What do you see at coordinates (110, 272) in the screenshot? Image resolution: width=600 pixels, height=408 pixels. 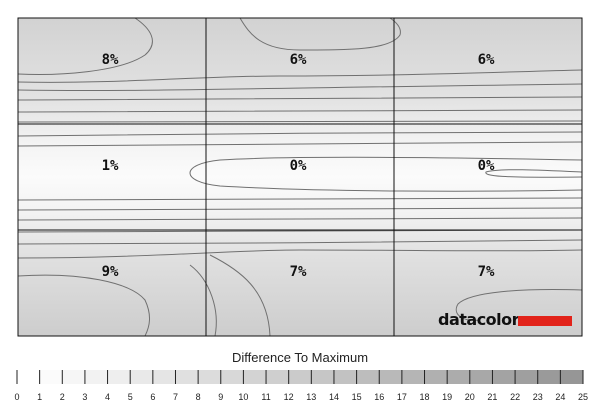 I see `zone-label: 9%` at bounding box center [110, 272].